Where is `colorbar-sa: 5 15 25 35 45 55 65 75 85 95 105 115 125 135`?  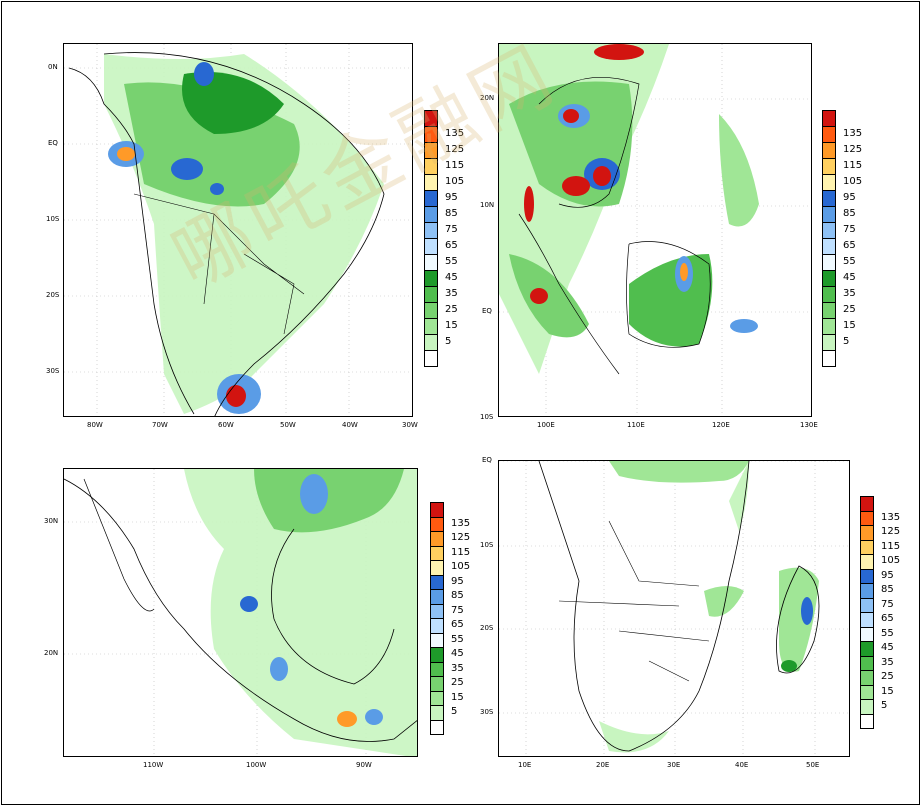 colorbar-sa: 5 15 25 35 45 55 65 75 85 95 105 115 125 135 is located at coordinates (444, 238).